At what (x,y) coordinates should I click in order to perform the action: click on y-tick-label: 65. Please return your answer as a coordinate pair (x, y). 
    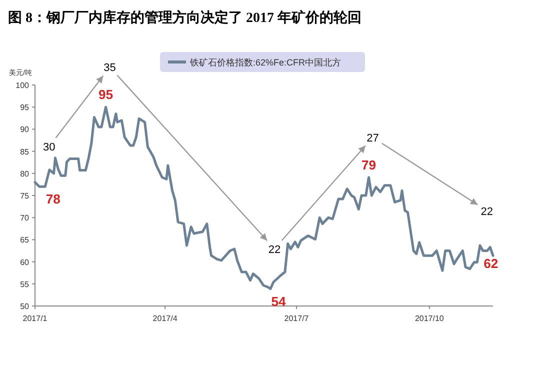
    Looking at the image, I should click on (25, 240).